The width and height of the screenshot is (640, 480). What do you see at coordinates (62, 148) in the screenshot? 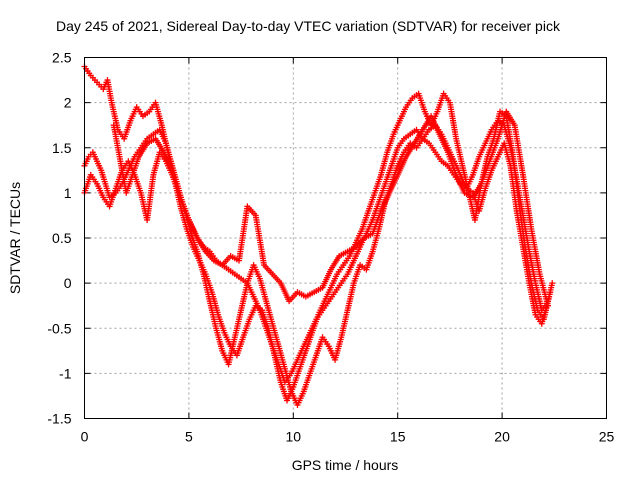
I see `y-tick-label: 1.5` at bounding box center [62, 148].